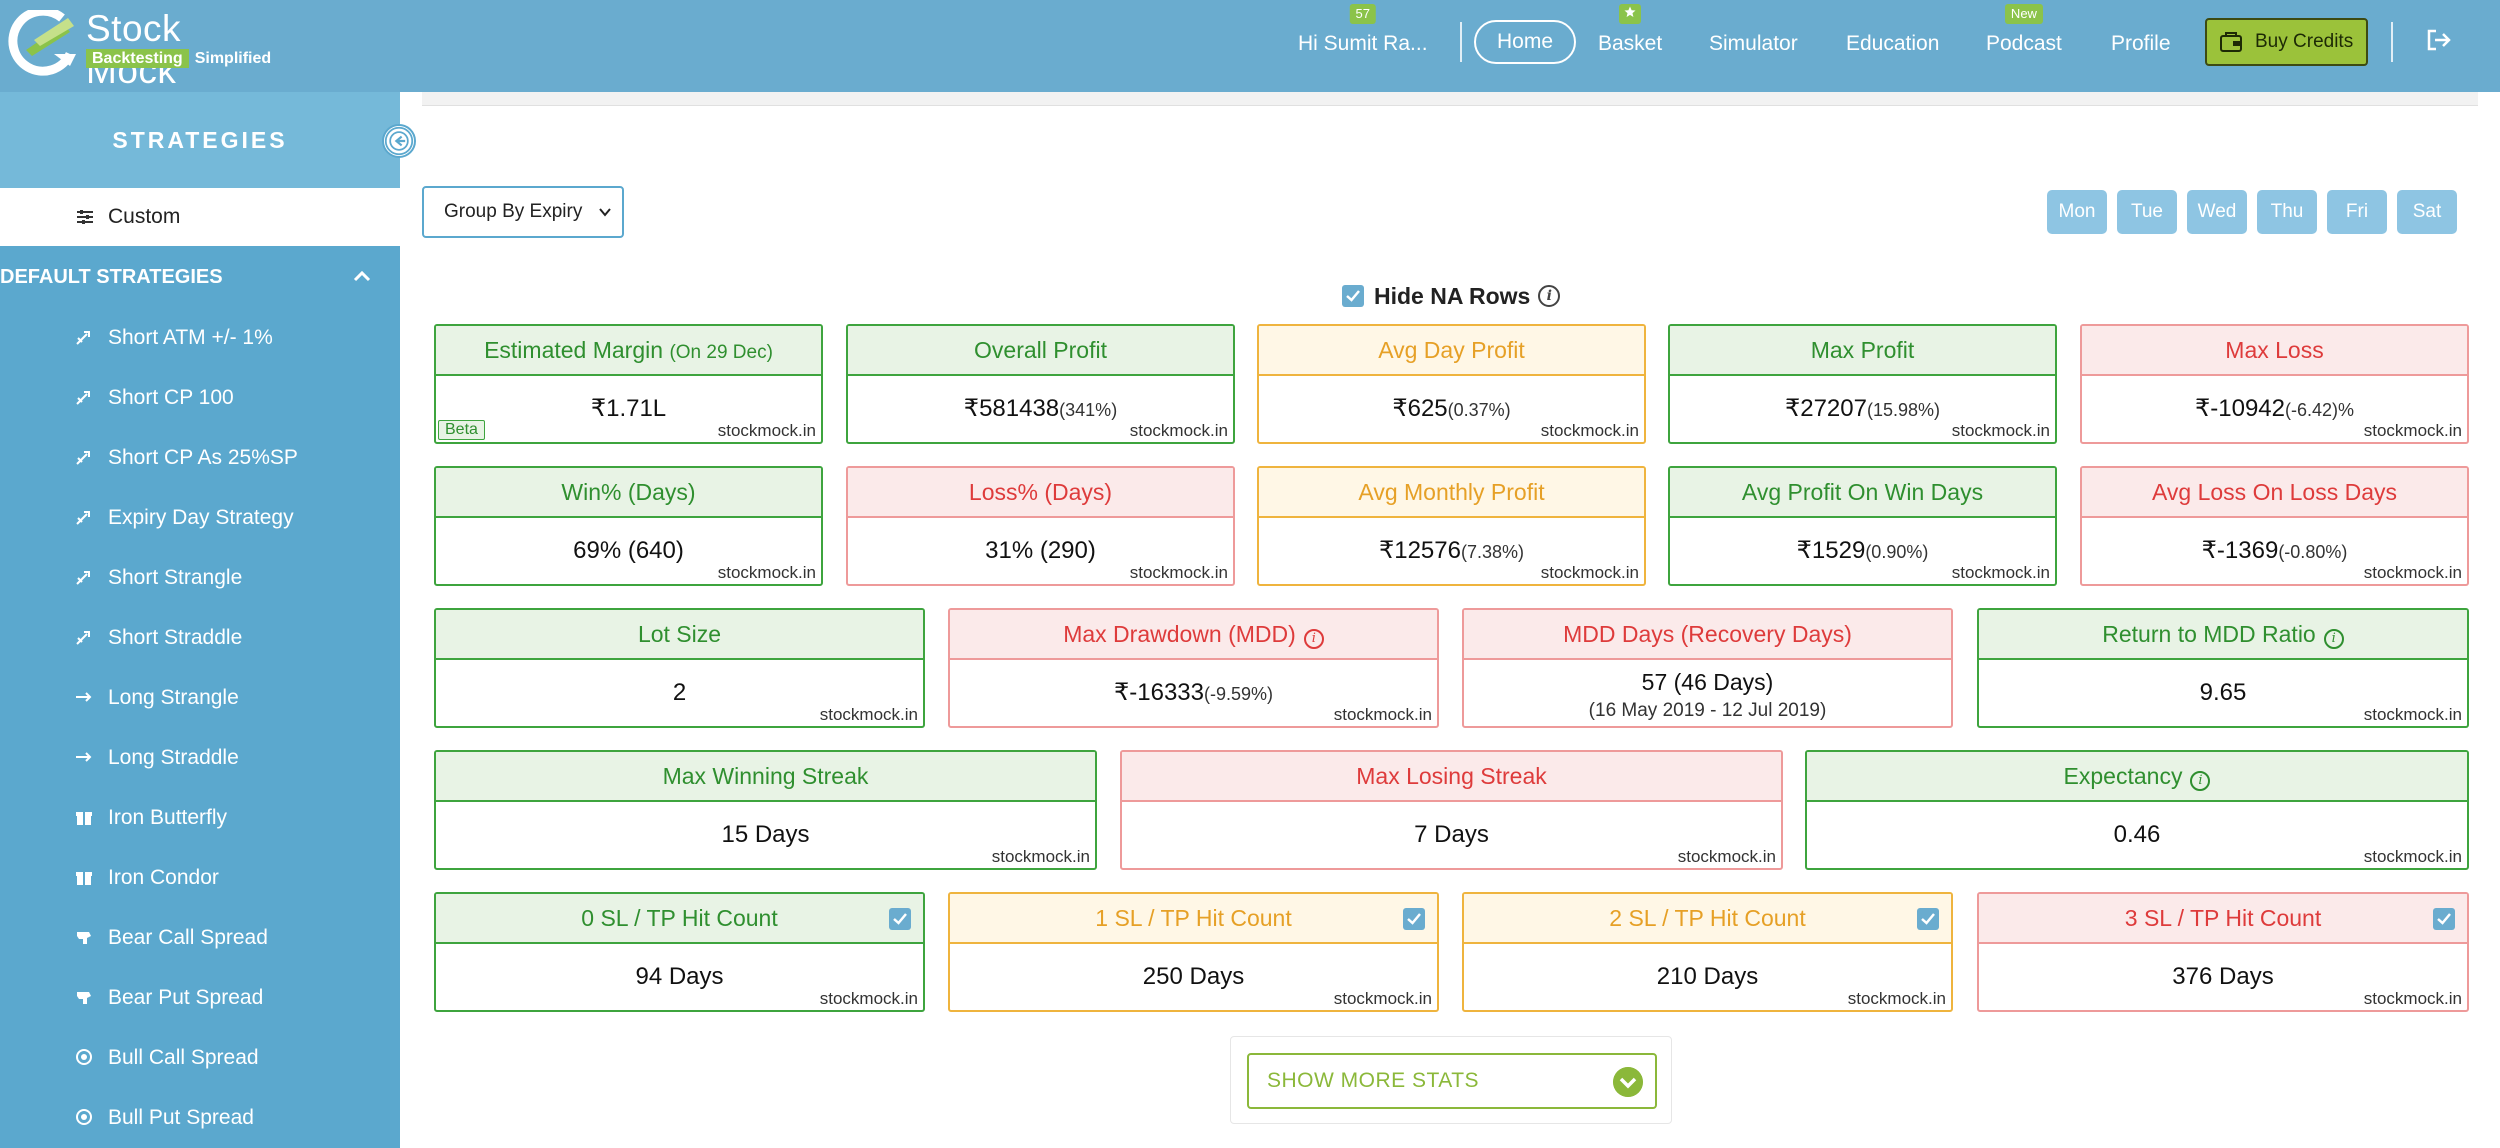  I want to click on hide-na-checkbox, so click(1353, 296).